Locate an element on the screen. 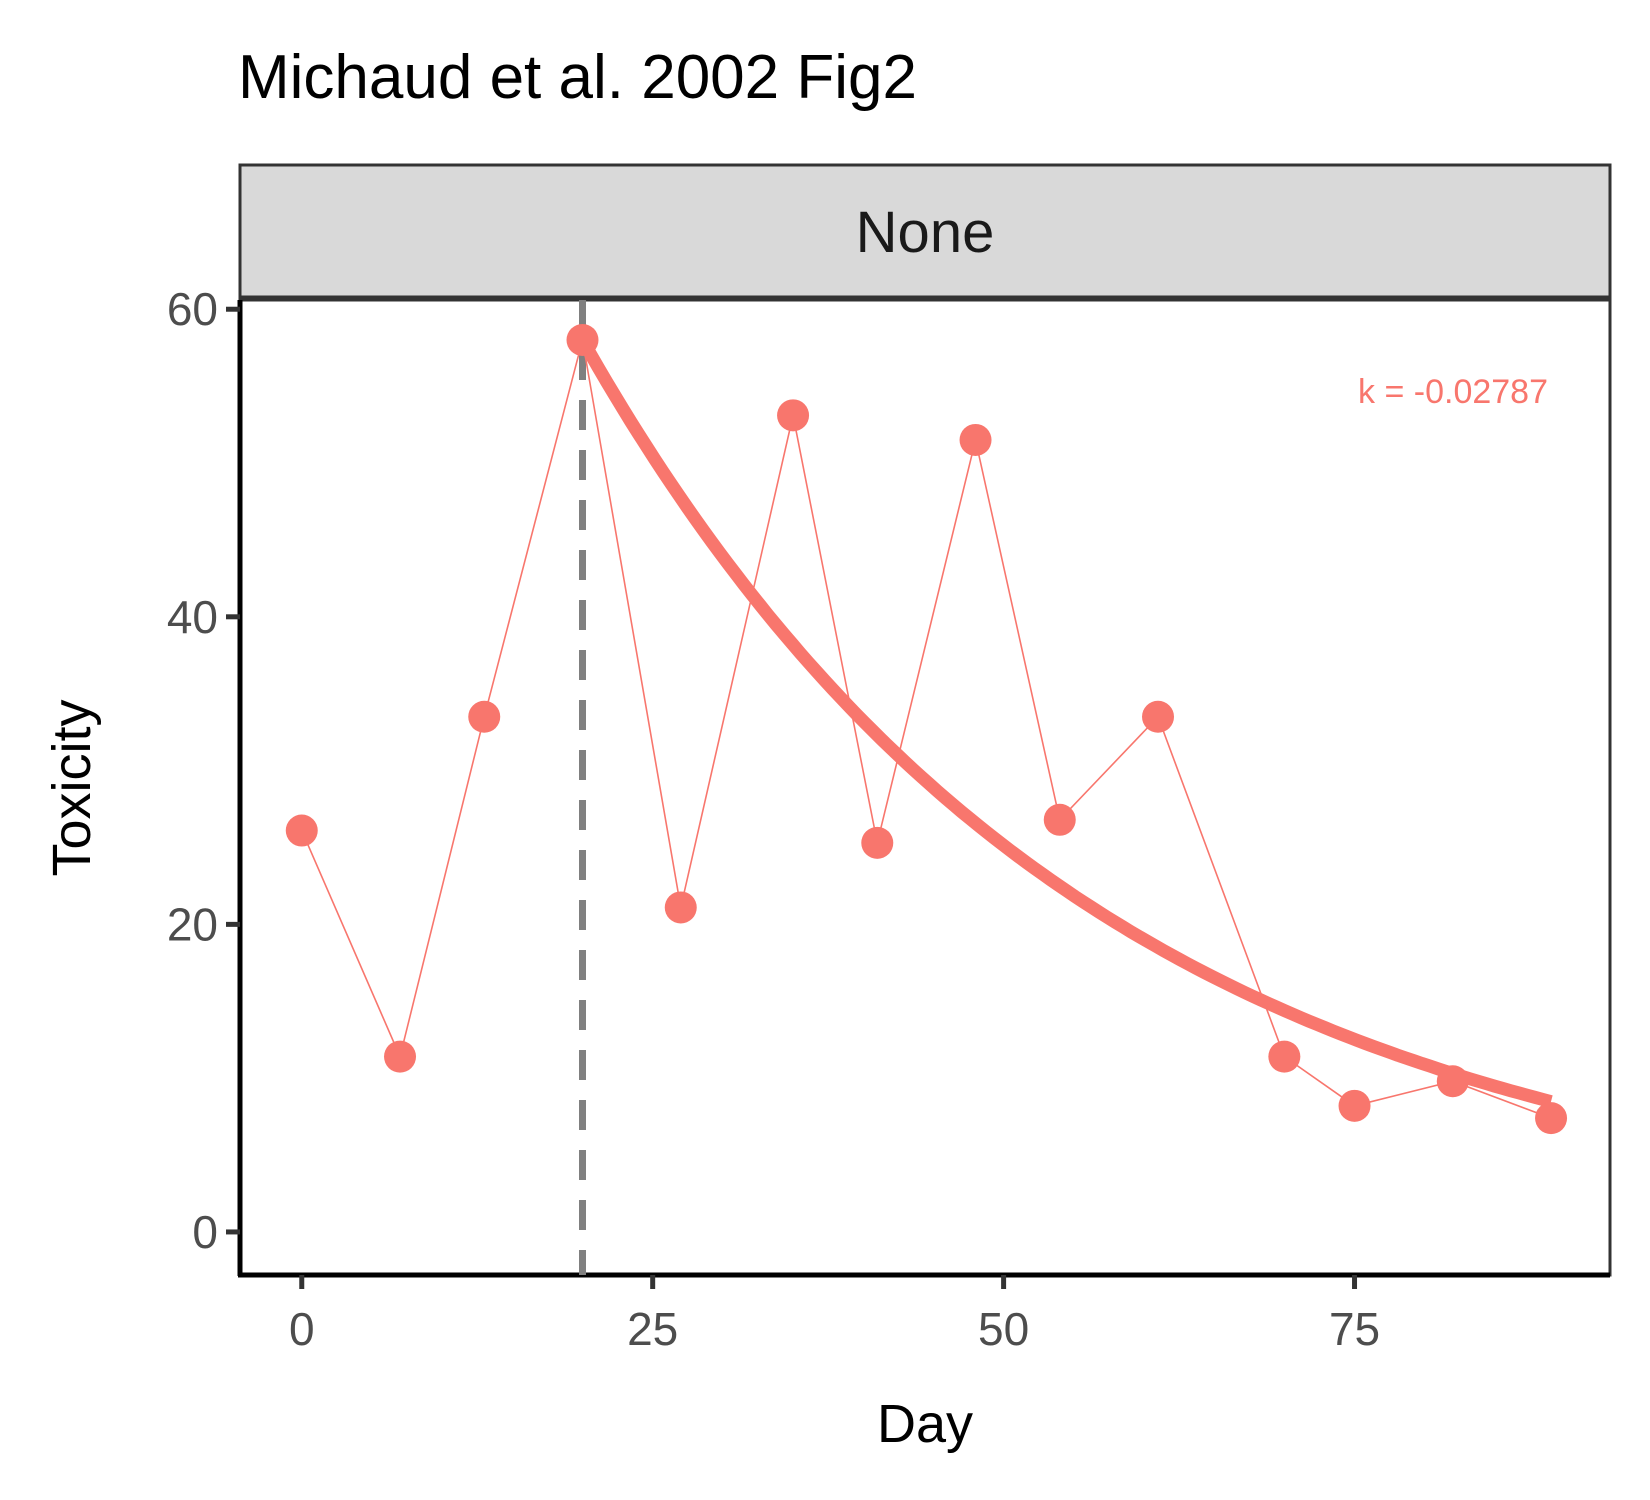  x-axis-title: Day is located at coordinates (925, 1424).